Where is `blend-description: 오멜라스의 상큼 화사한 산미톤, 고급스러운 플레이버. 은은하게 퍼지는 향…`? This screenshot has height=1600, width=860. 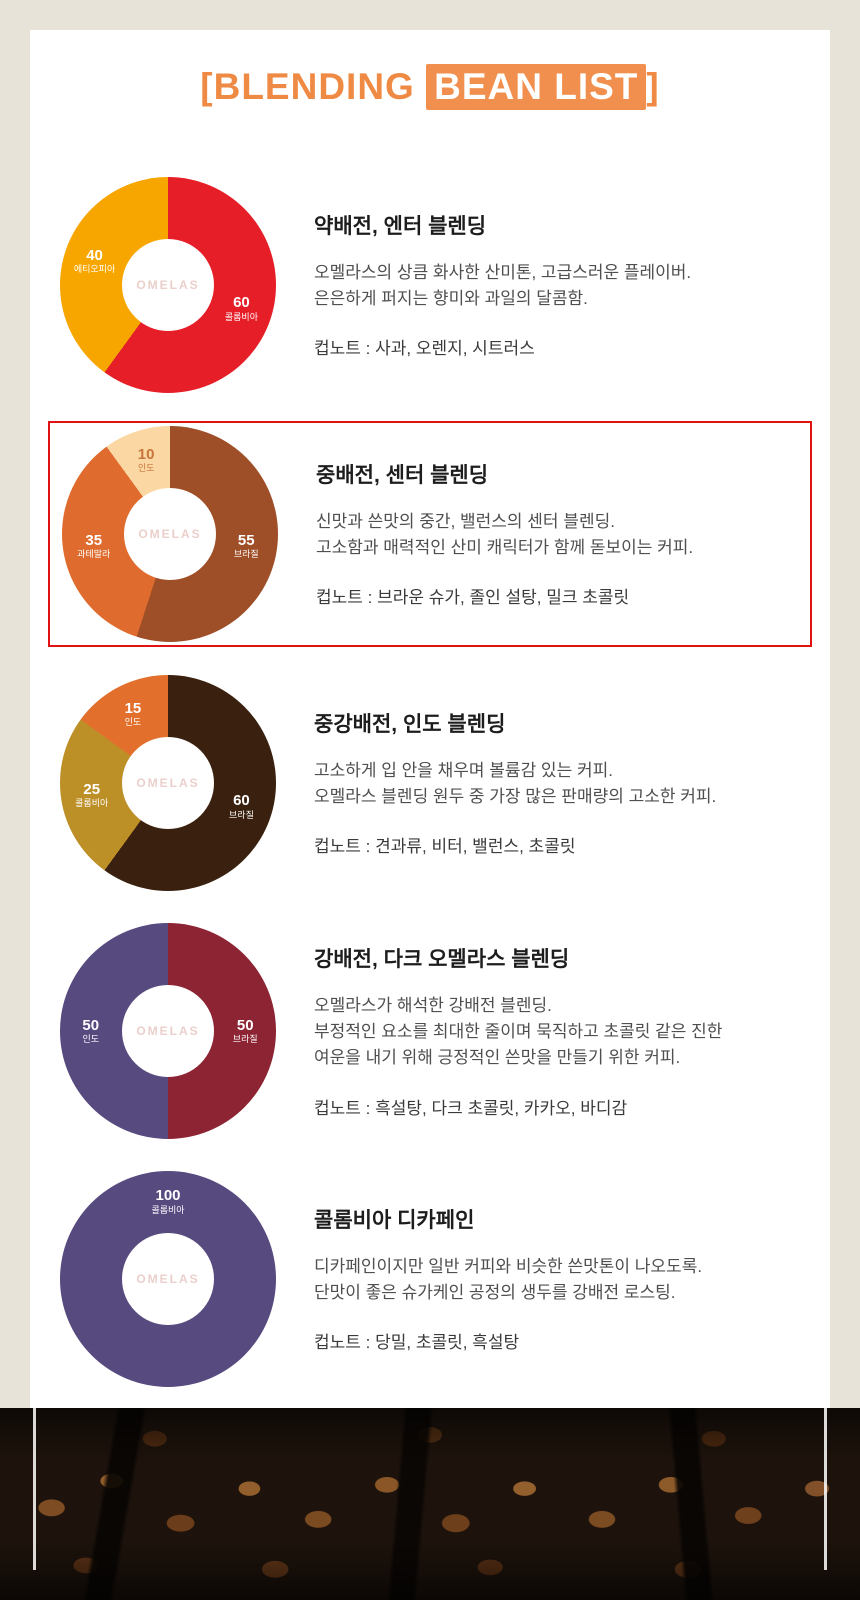 blend-description: 오멜라스의 상큼 화사한 산미톤, 고급스러운 플레이버. 은은하게 퍼지는 향… is located at coordinates (503, 285).